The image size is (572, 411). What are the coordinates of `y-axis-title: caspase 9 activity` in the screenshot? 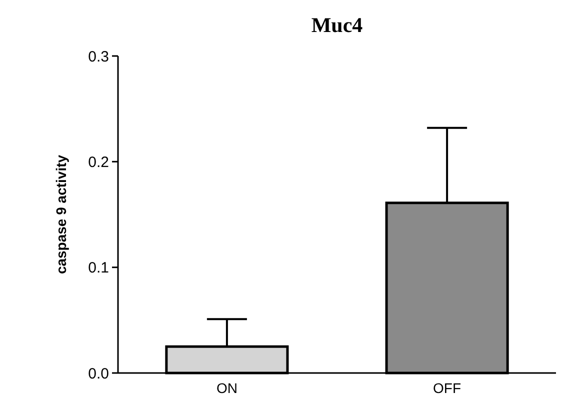 It's located at (61, 214).